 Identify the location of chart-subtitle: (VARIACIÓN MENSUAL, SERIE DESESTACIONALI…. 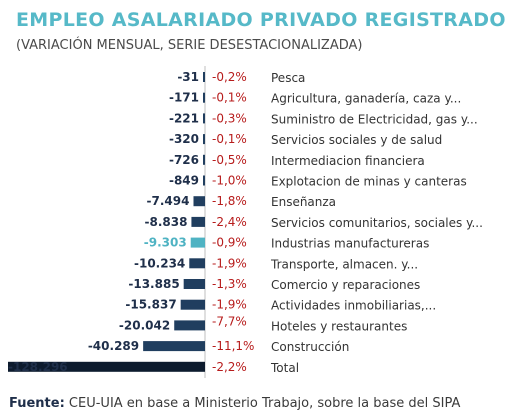
(189, 45).